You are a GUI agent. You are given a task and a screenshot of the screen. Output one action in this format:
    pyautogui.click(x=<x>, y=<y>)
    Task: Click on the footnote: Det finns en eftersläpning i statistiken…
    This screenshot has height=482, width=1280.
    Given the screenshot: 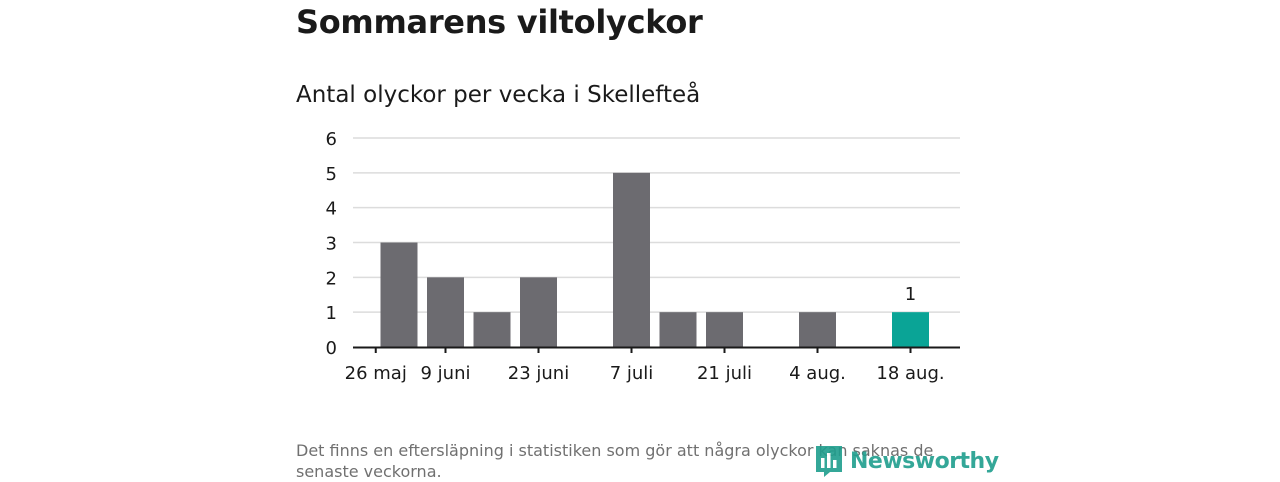 What is the action you would take?
    pyautogui.click(x=615, y=461)
    